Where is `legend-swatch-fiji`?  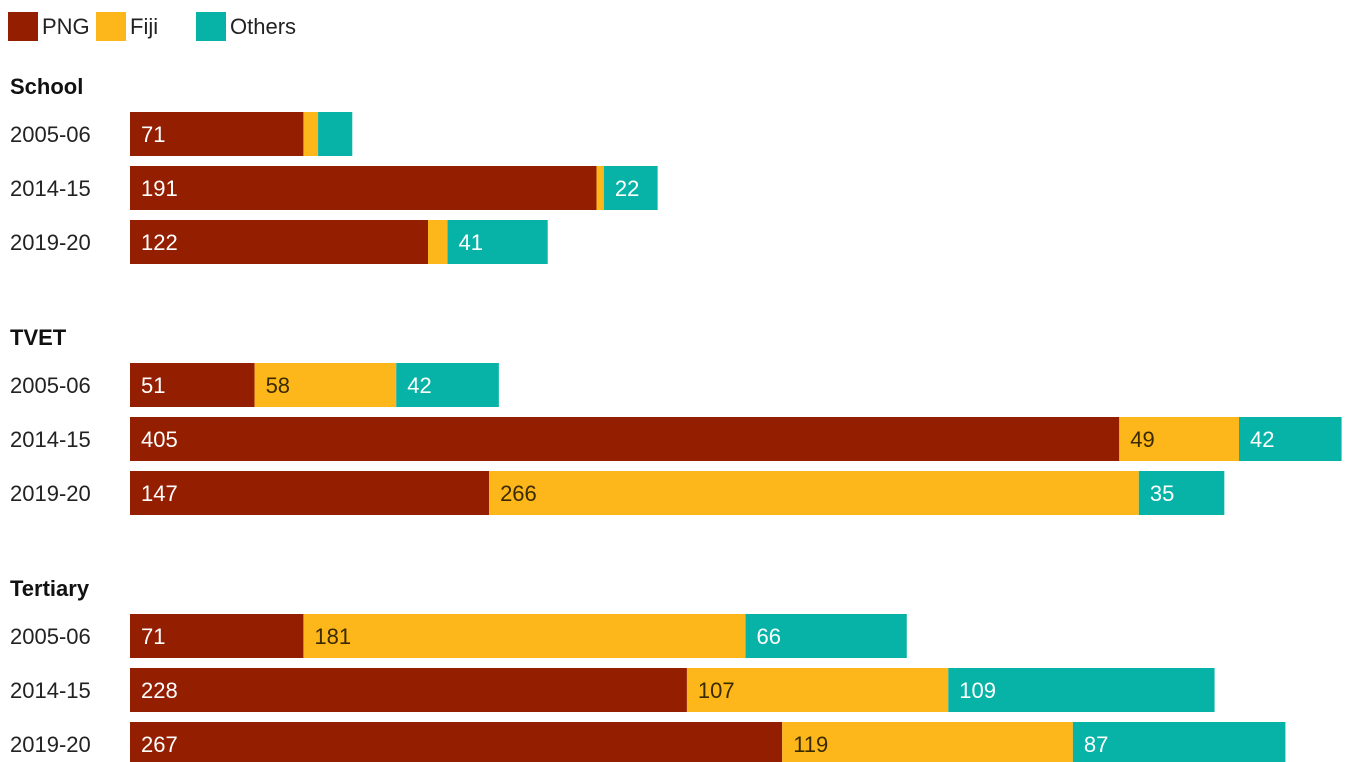 legend-swatch-fiji is located at coordinates (111, 26).